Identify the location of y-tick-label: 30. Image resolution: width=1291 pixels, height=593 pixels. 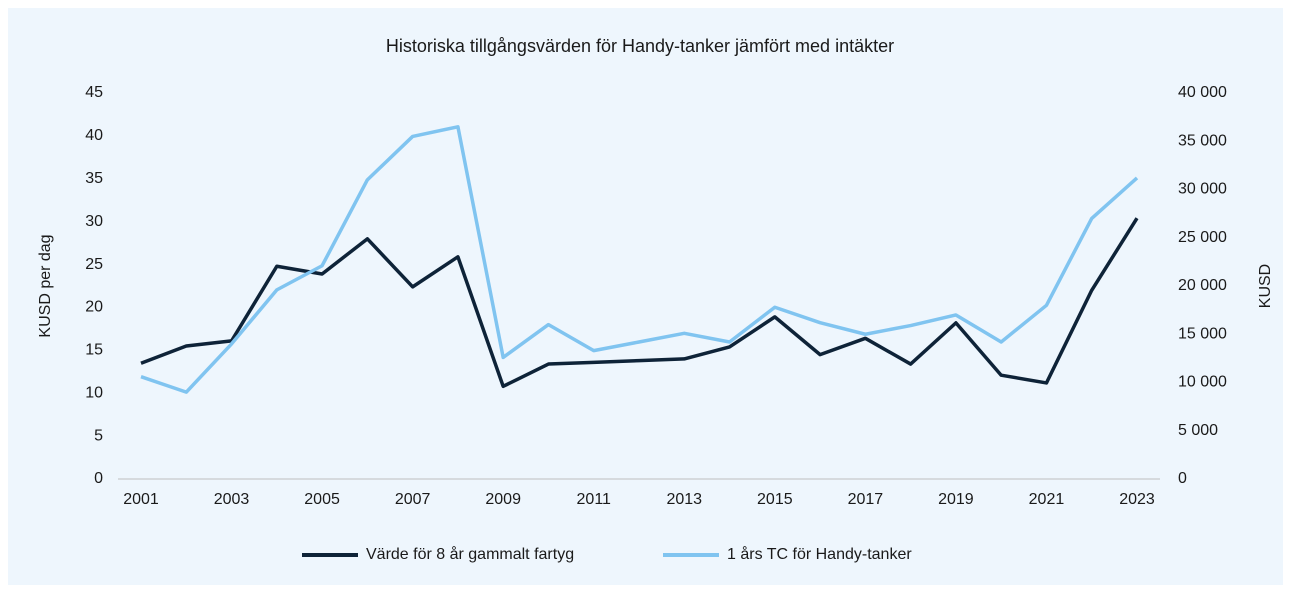
(94, 221).